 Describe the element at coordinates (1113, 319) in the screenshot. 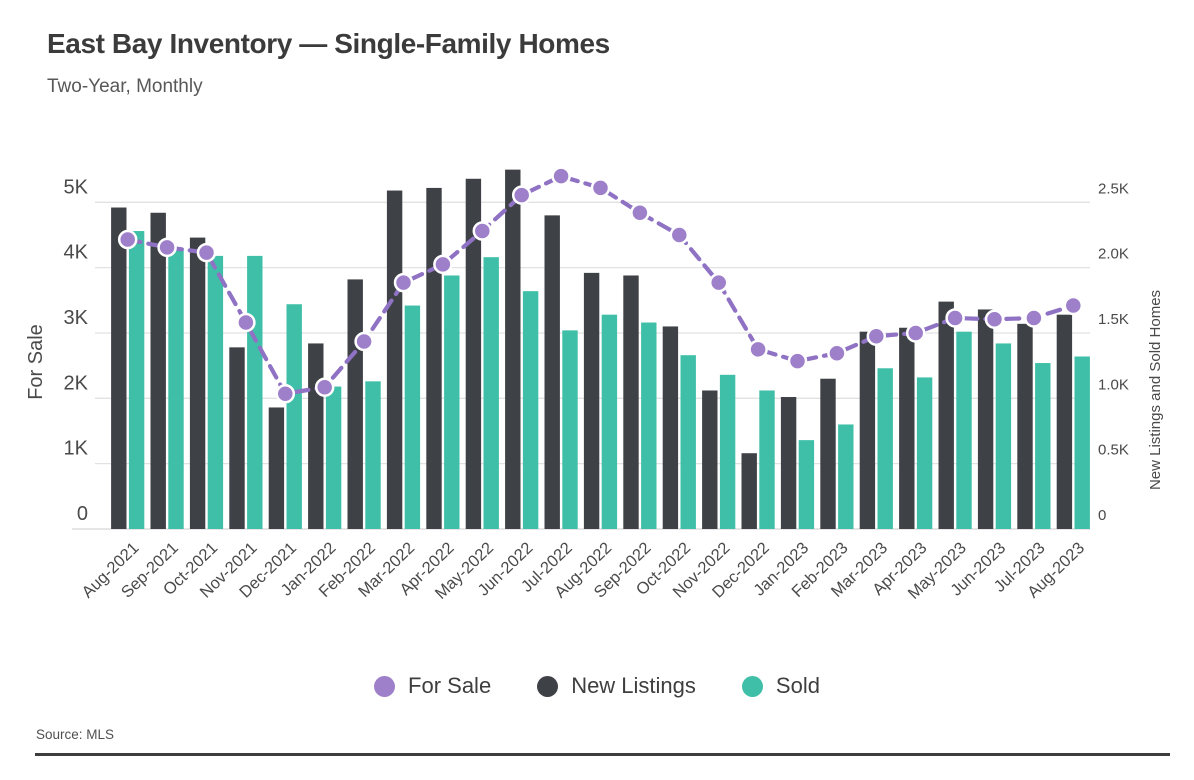

I see `right-axis-tick-label: 1.5K` at that location.